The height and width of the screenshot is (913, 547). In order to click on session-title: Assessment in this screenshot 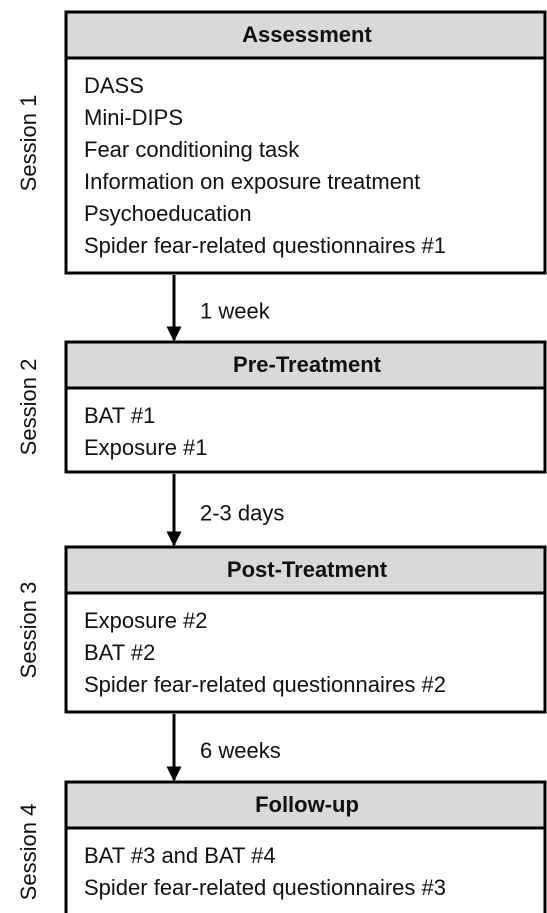, I will do `click(307, 34)`.